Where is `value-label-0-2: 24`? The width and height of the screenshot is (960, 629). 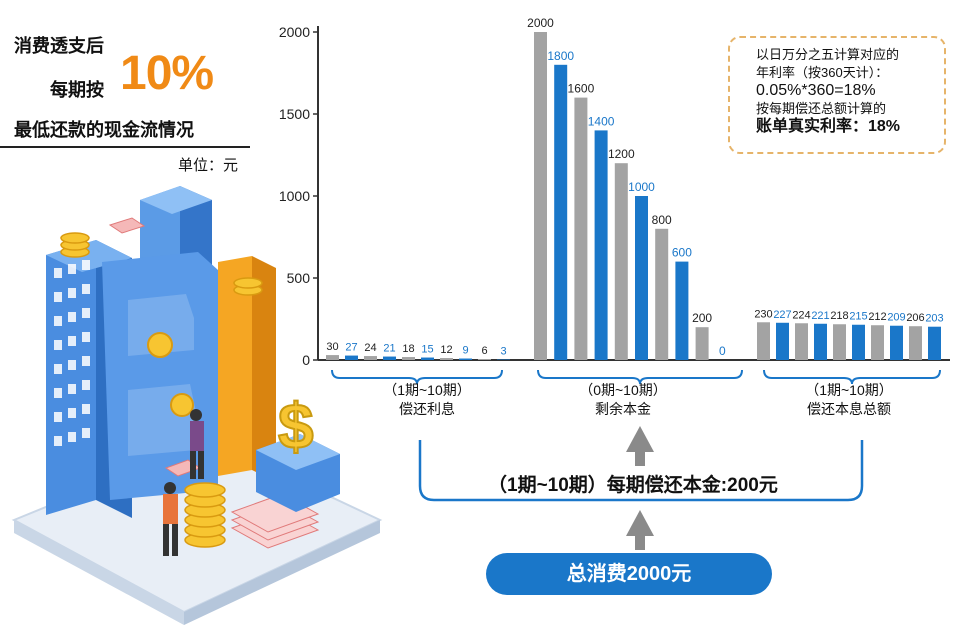
value-label-0-2: 24 is located at coordinates (370, 348).